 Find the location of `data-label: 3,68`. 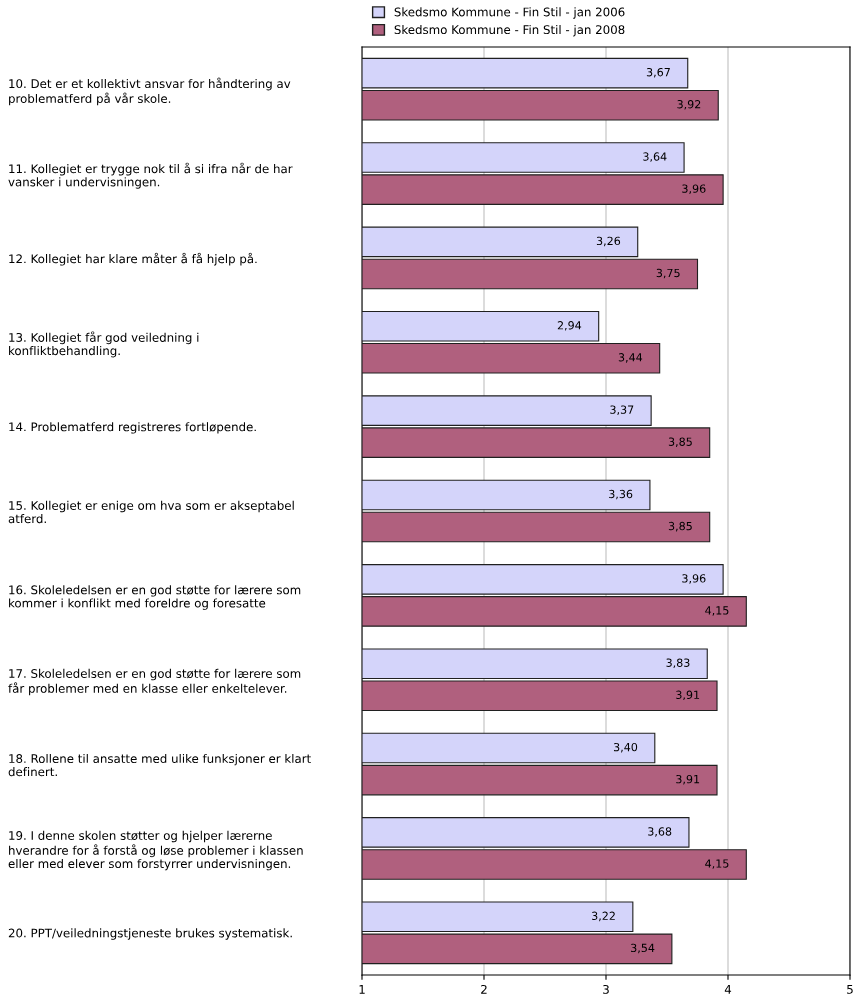

data-label: 3,68 is located at coordinates (660, 832).